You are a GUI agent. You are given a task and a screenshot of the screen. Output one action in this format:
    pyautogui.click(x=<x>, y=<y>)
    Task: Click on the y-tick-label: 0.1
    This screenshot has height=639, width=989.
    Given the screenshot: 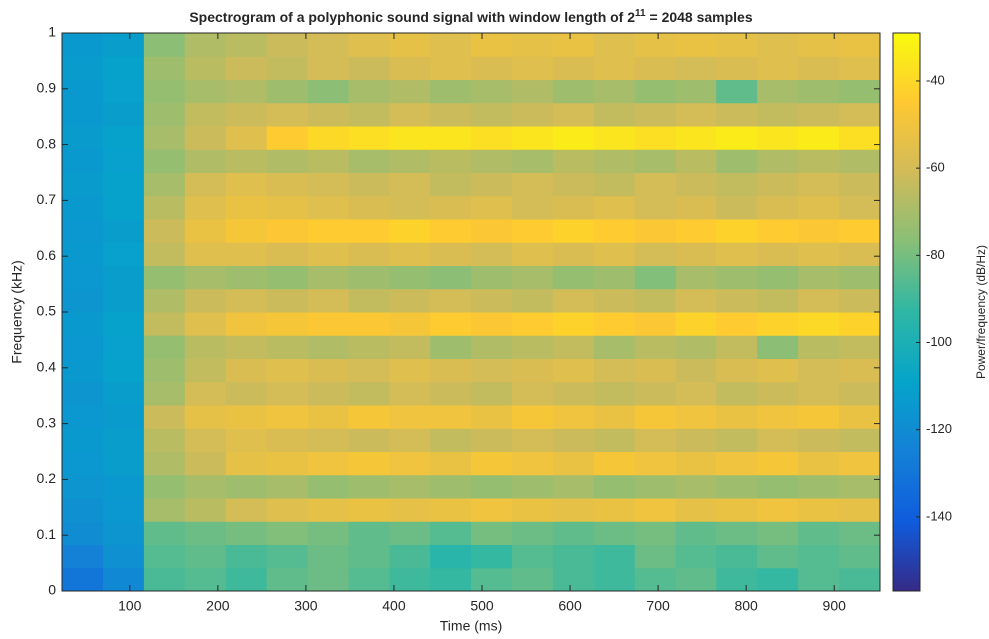 What is the action you would take?
    pyautogui.click(x=47, y=534)
    